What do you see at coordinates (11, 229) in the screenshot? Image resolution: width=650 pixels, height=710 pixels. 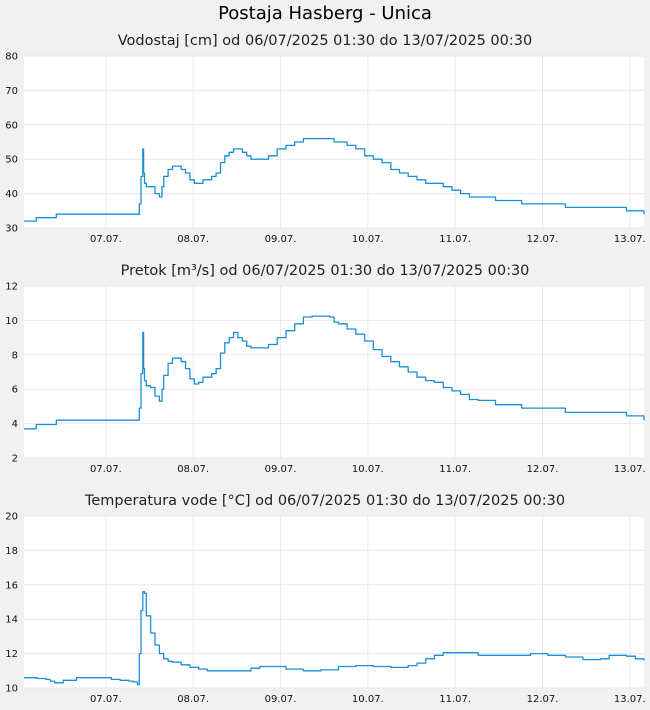 I see `panel-1-y-tick-label: 30` at bounding box center [11, 229].